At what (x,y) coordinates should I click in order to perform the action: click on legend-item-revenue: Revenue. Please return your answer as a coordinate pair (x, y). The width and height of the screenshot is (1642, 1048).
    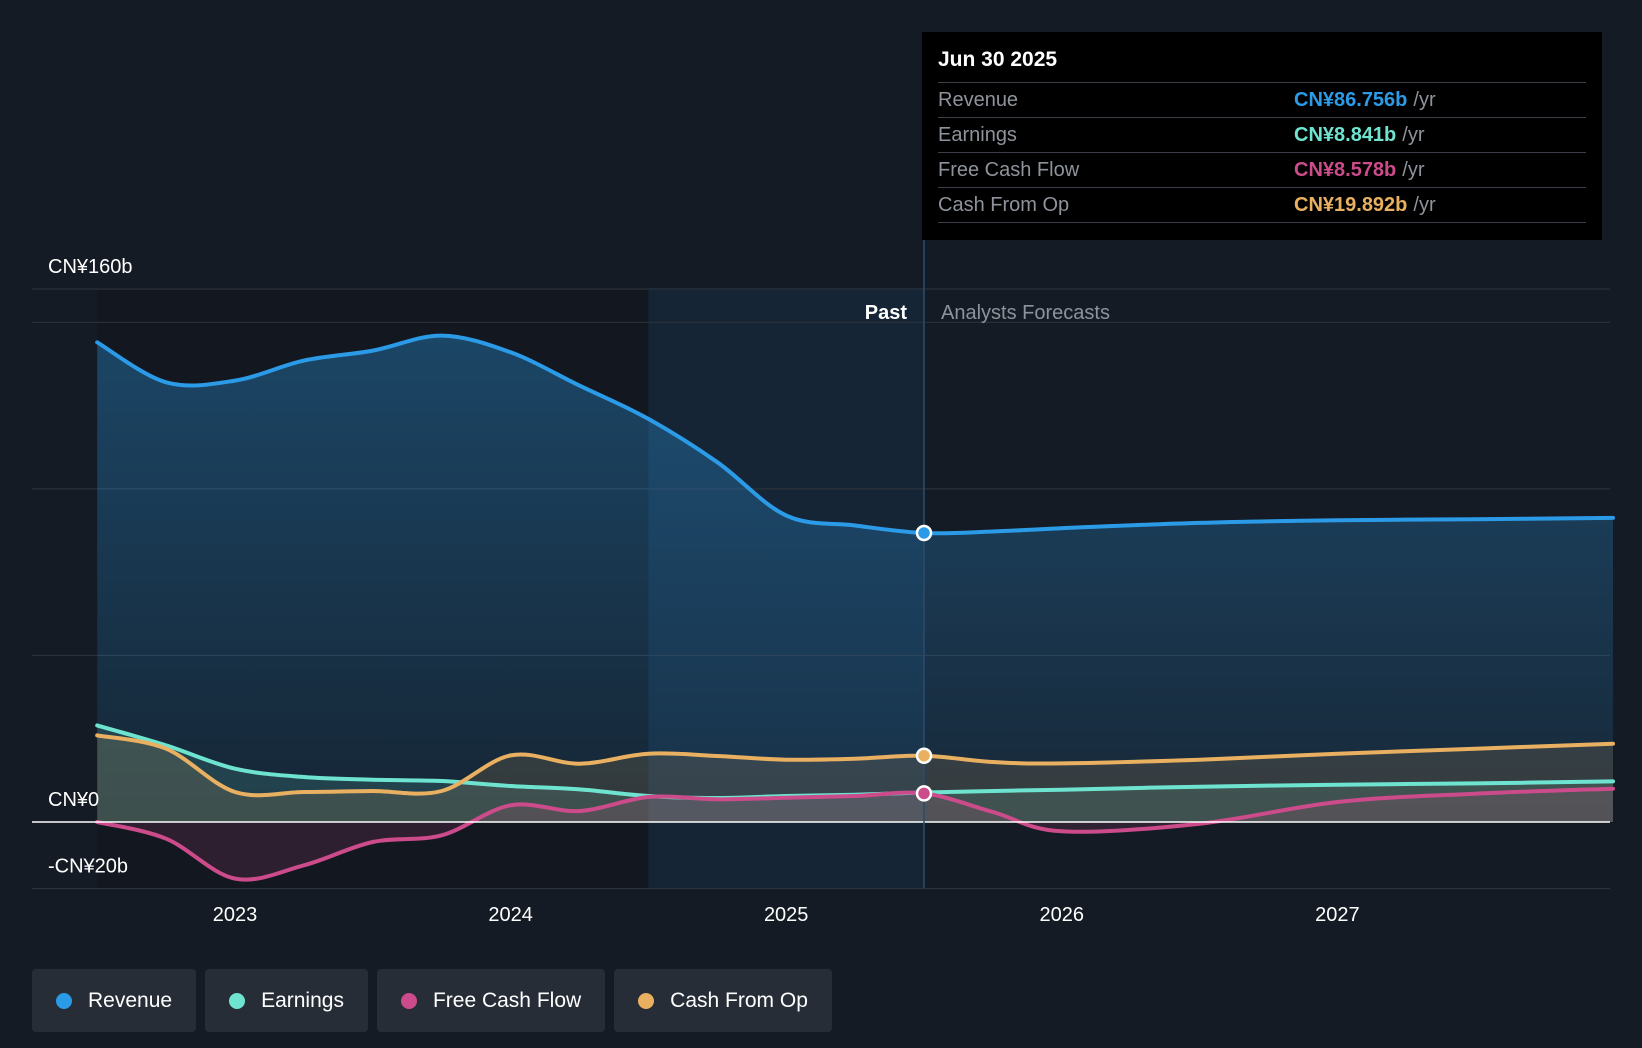
    Looking at the image, I should click on (114, 1000).